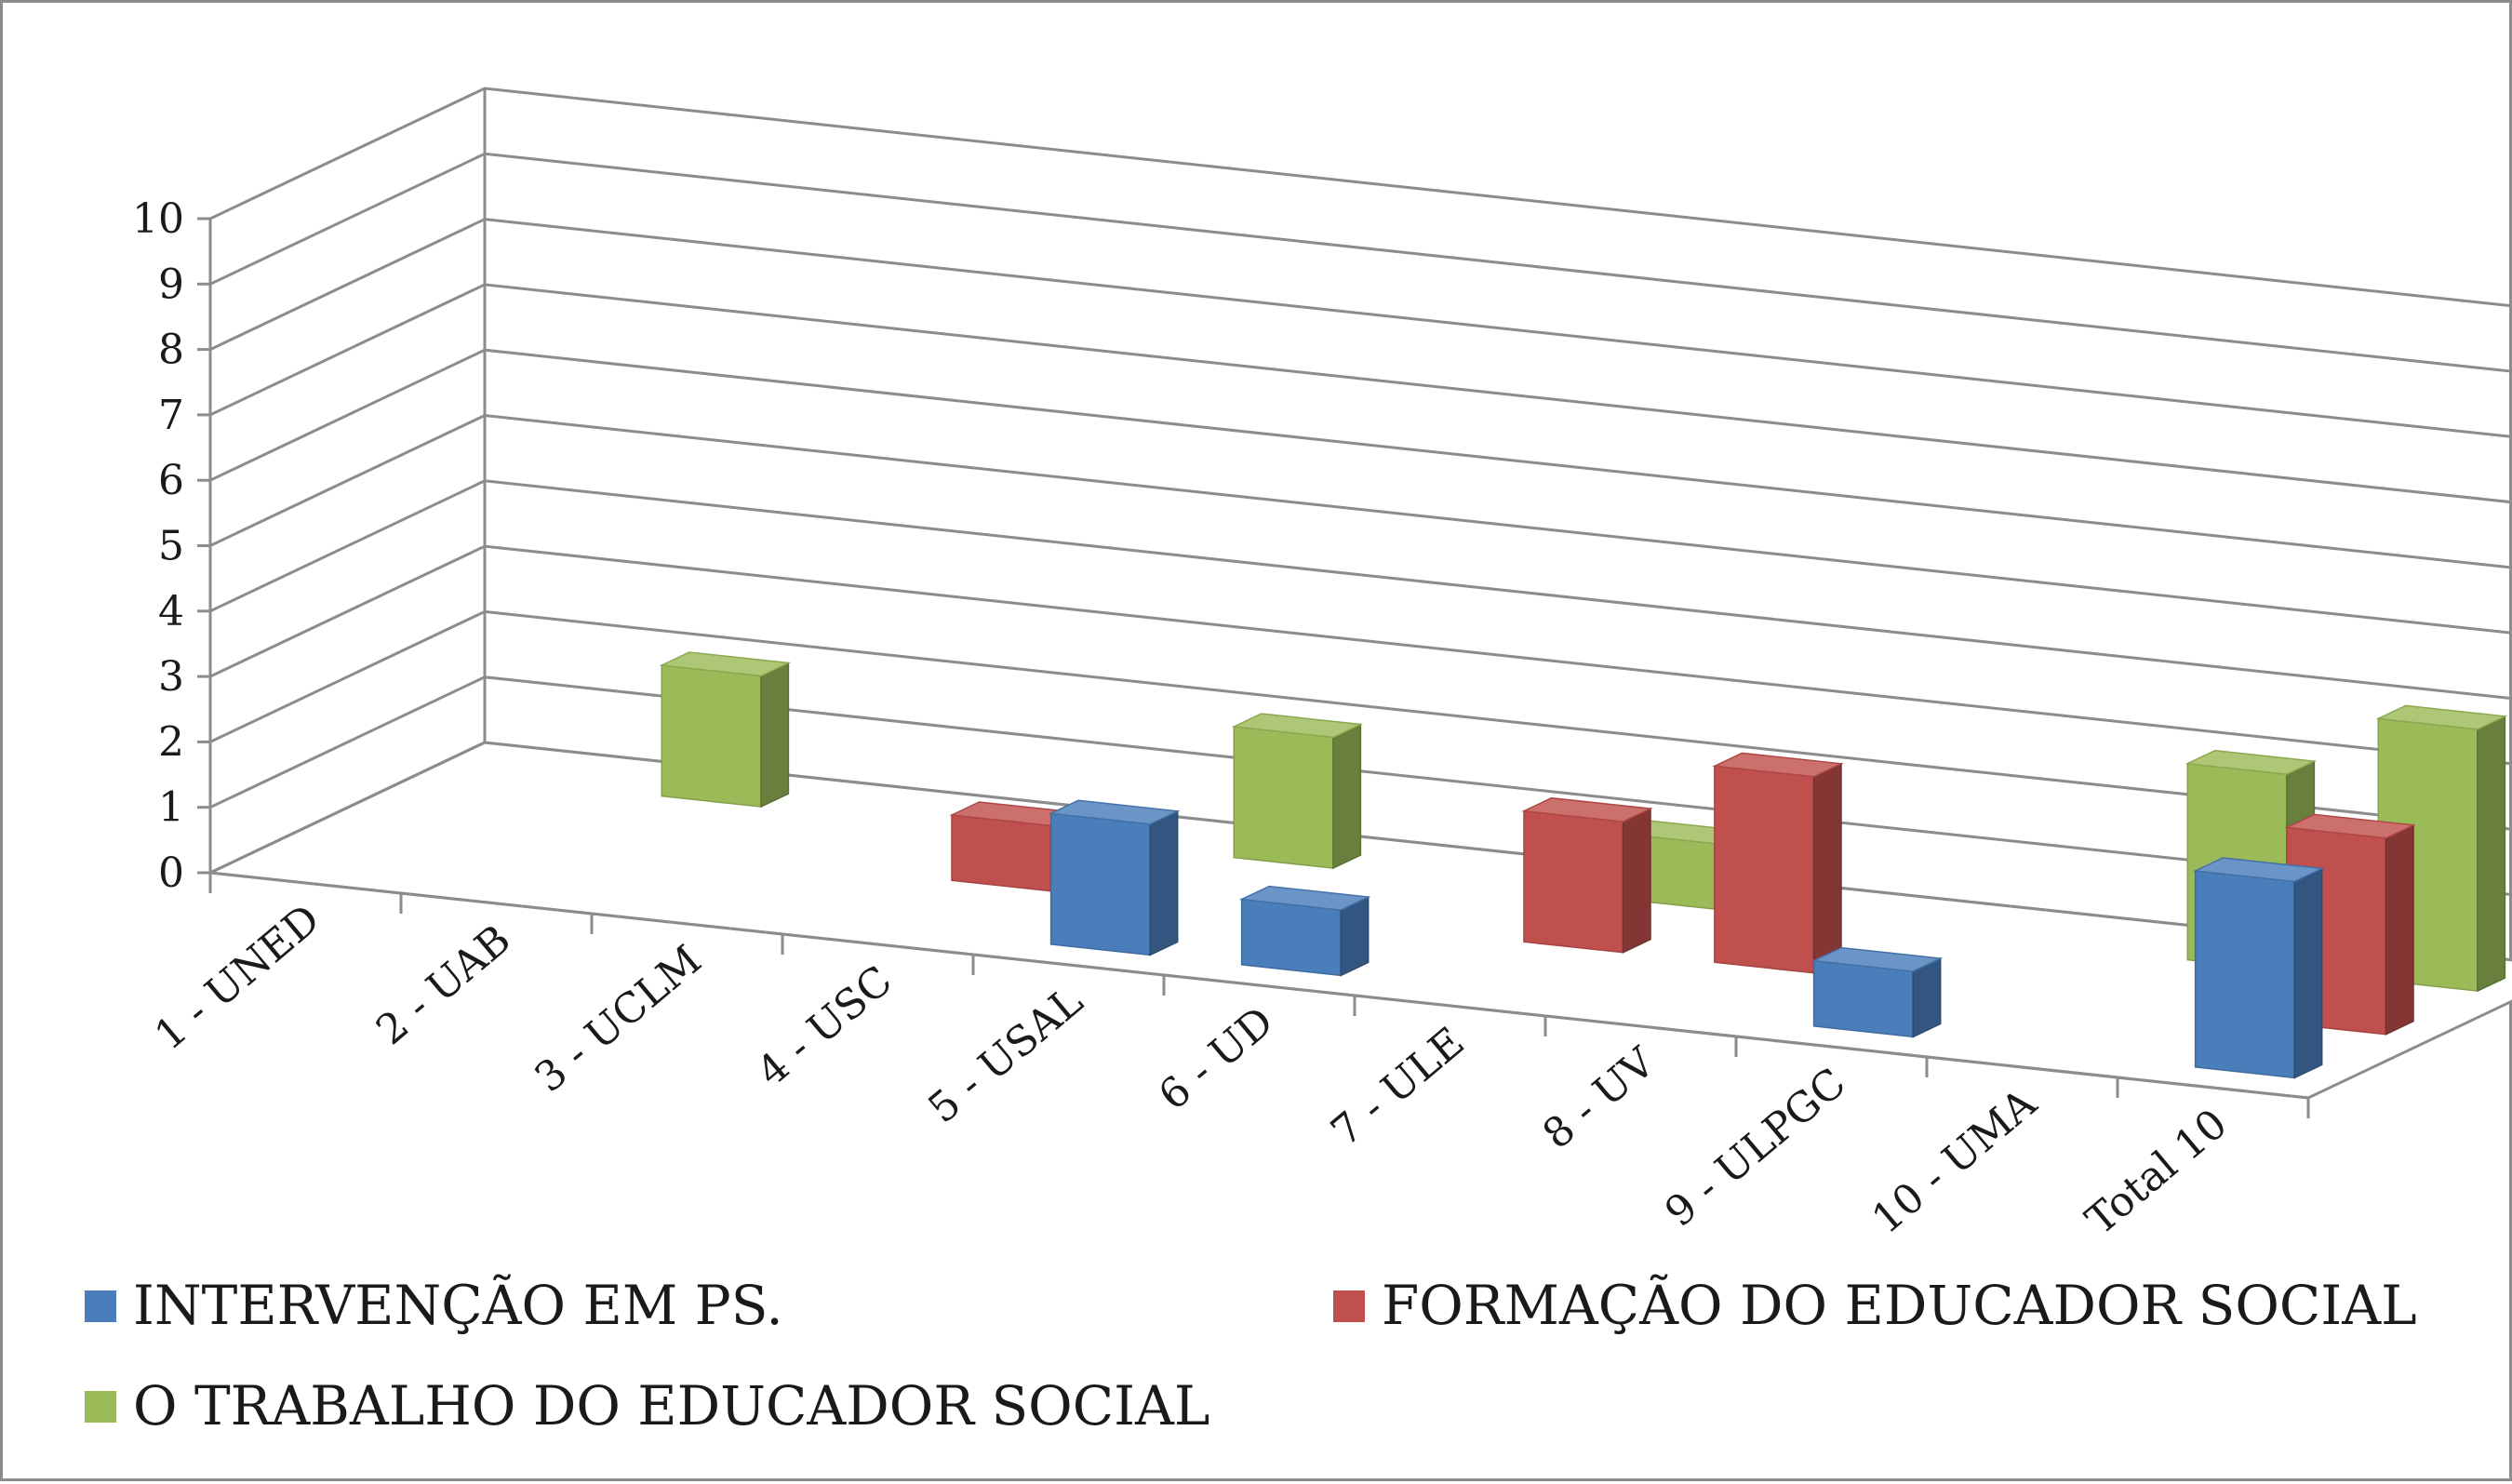 The image size is (2512, 1484). Describe the element at coordinates (171, 350) in the screenshot. I see `y-tick-label: 8` at that location.